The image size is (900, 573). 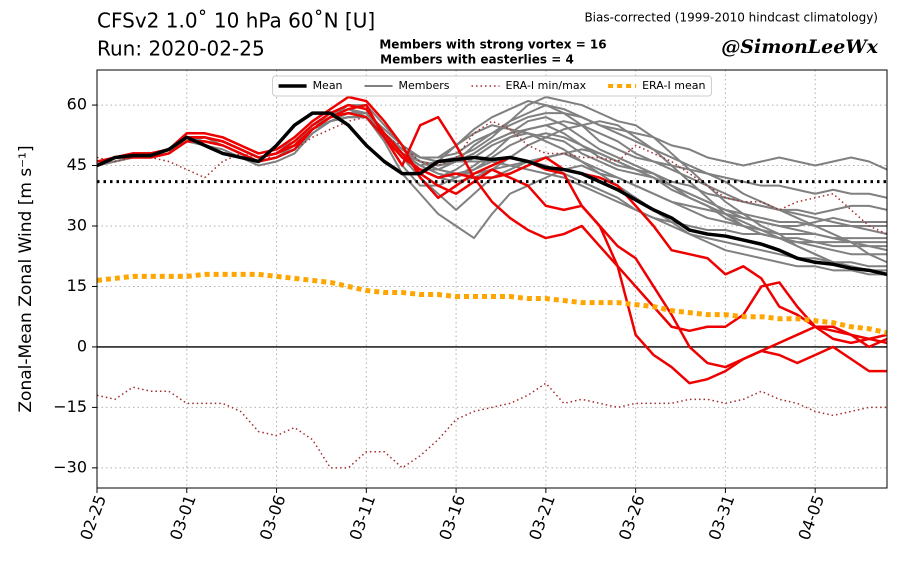 I want to click on legend-label: Mean, so click(x=328, y=85).